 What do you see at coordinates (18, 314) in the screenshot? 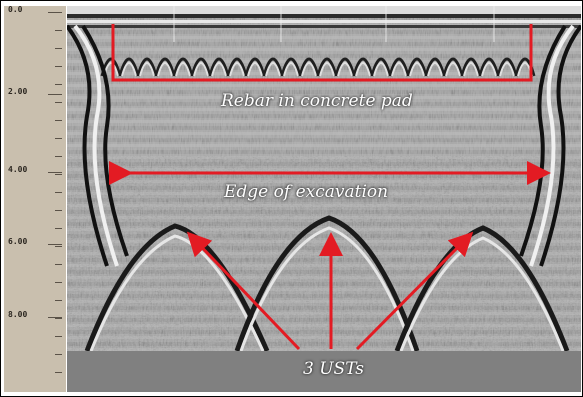
I see `ruler-label-4: 8.00` at bounding box center [18, 314].